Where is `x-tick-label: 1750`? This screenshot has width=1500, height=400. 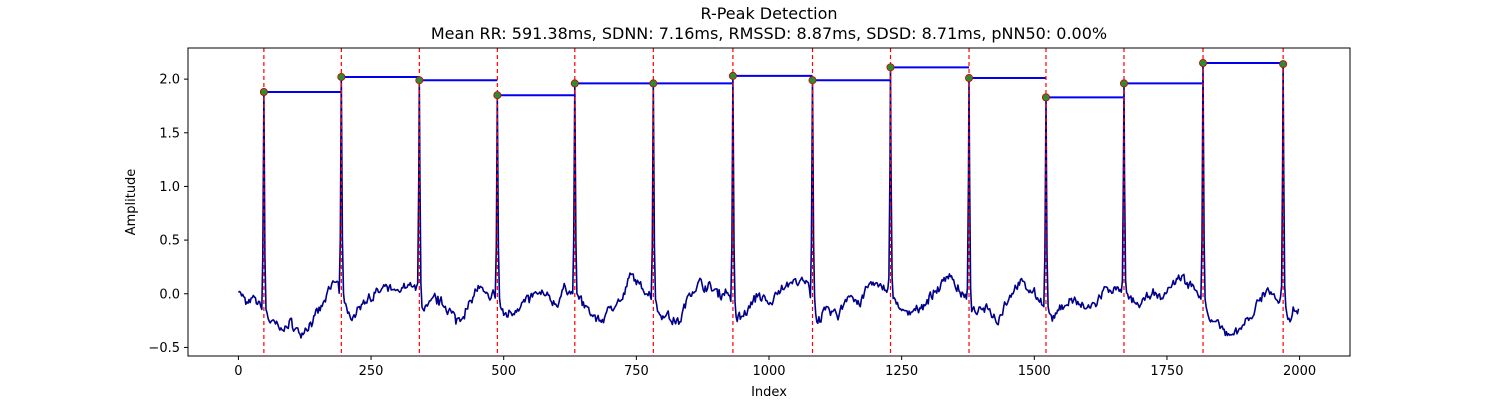 x-tick-label: 1750 is located at coordinates (1166, 371).